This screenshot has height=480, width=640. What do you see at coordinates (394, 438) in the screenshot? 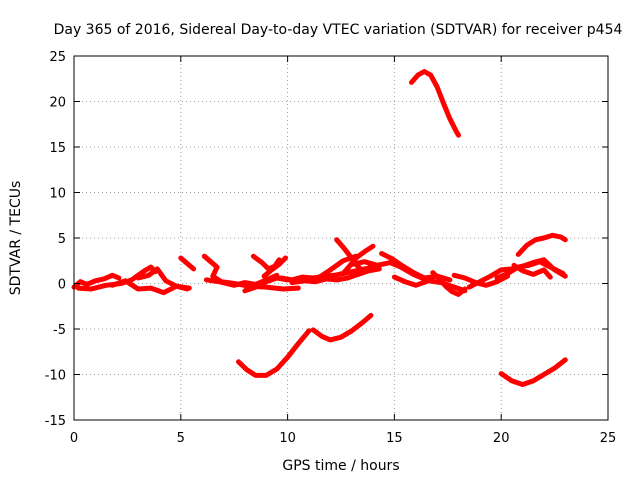
I see `x-tick-label: 15` at bounding box center [394, 438].